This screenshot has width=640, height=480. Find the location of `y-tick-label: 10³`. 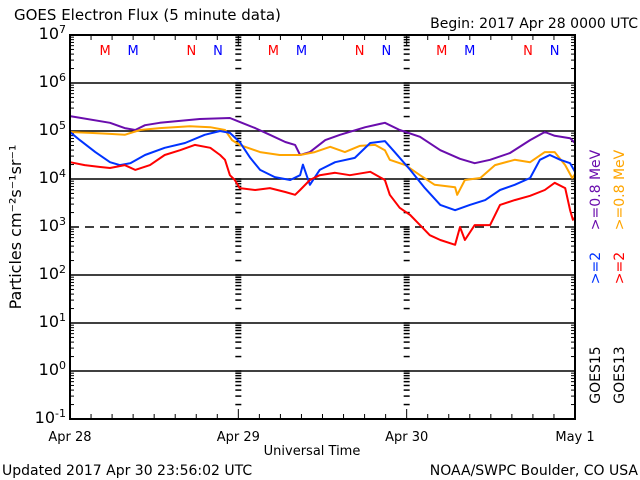

y-tick-label: 10³ is located at coordinates (52, 225).